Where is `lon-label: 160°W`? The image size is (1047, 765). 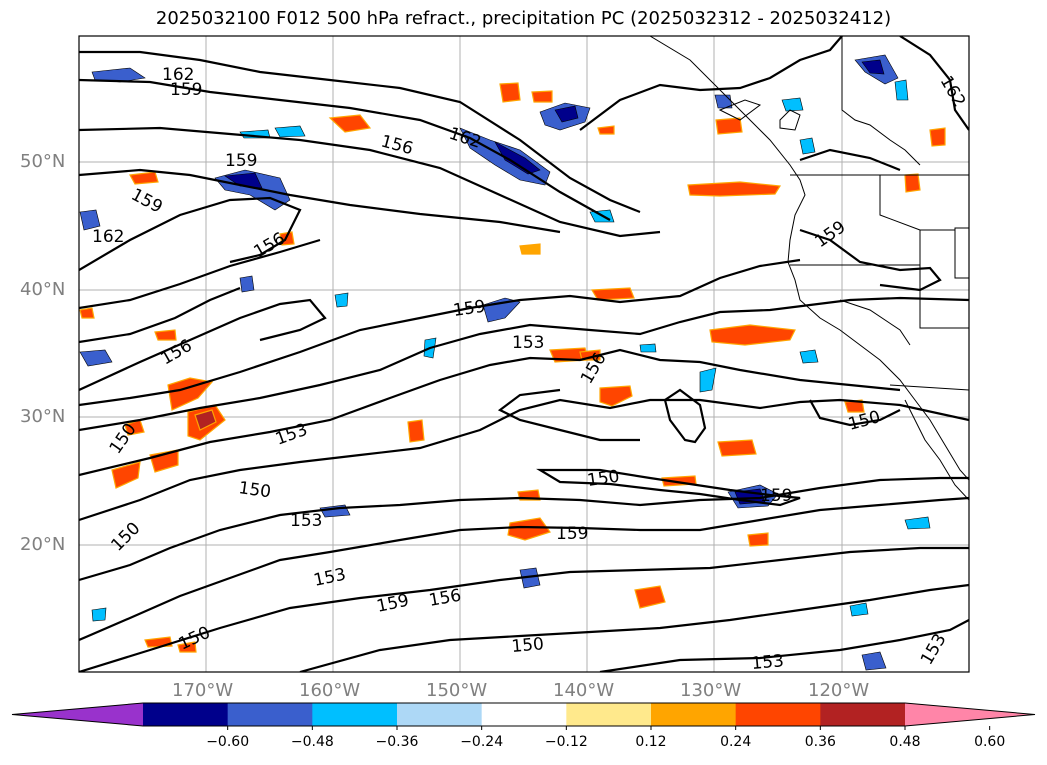
lon-label: 160°W is located at coordinates (330, 690).